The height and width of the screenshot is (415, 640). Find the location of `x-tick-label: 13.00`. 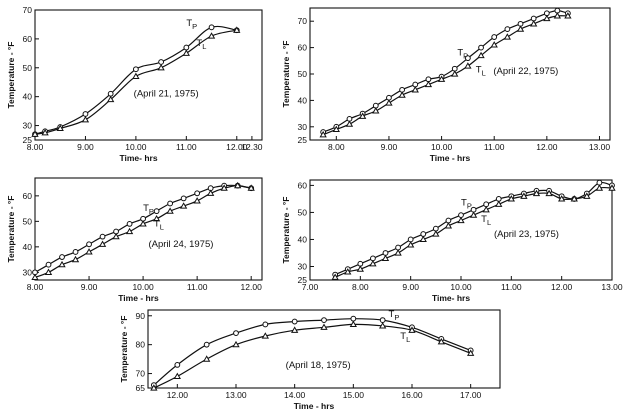

x-tick-label: 13.00 is located at coordinates (236, 395).